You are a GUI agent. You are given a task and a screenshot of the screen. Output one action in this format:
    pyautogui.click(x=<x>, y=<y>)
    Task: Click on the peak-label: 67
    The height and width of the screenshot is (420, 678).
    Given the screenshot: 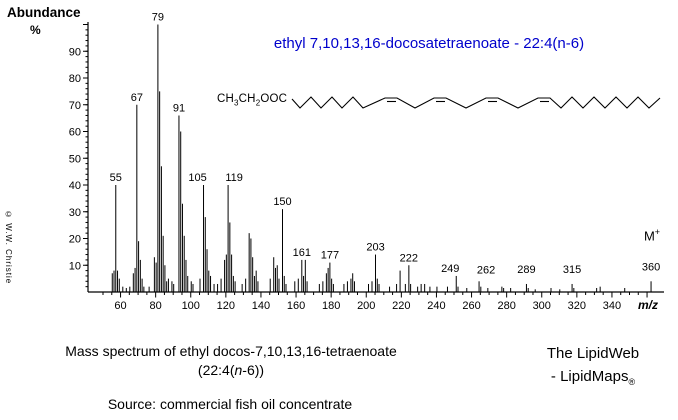 What is the action you would take?
    pyautogui.click(x=137, y=98)
    